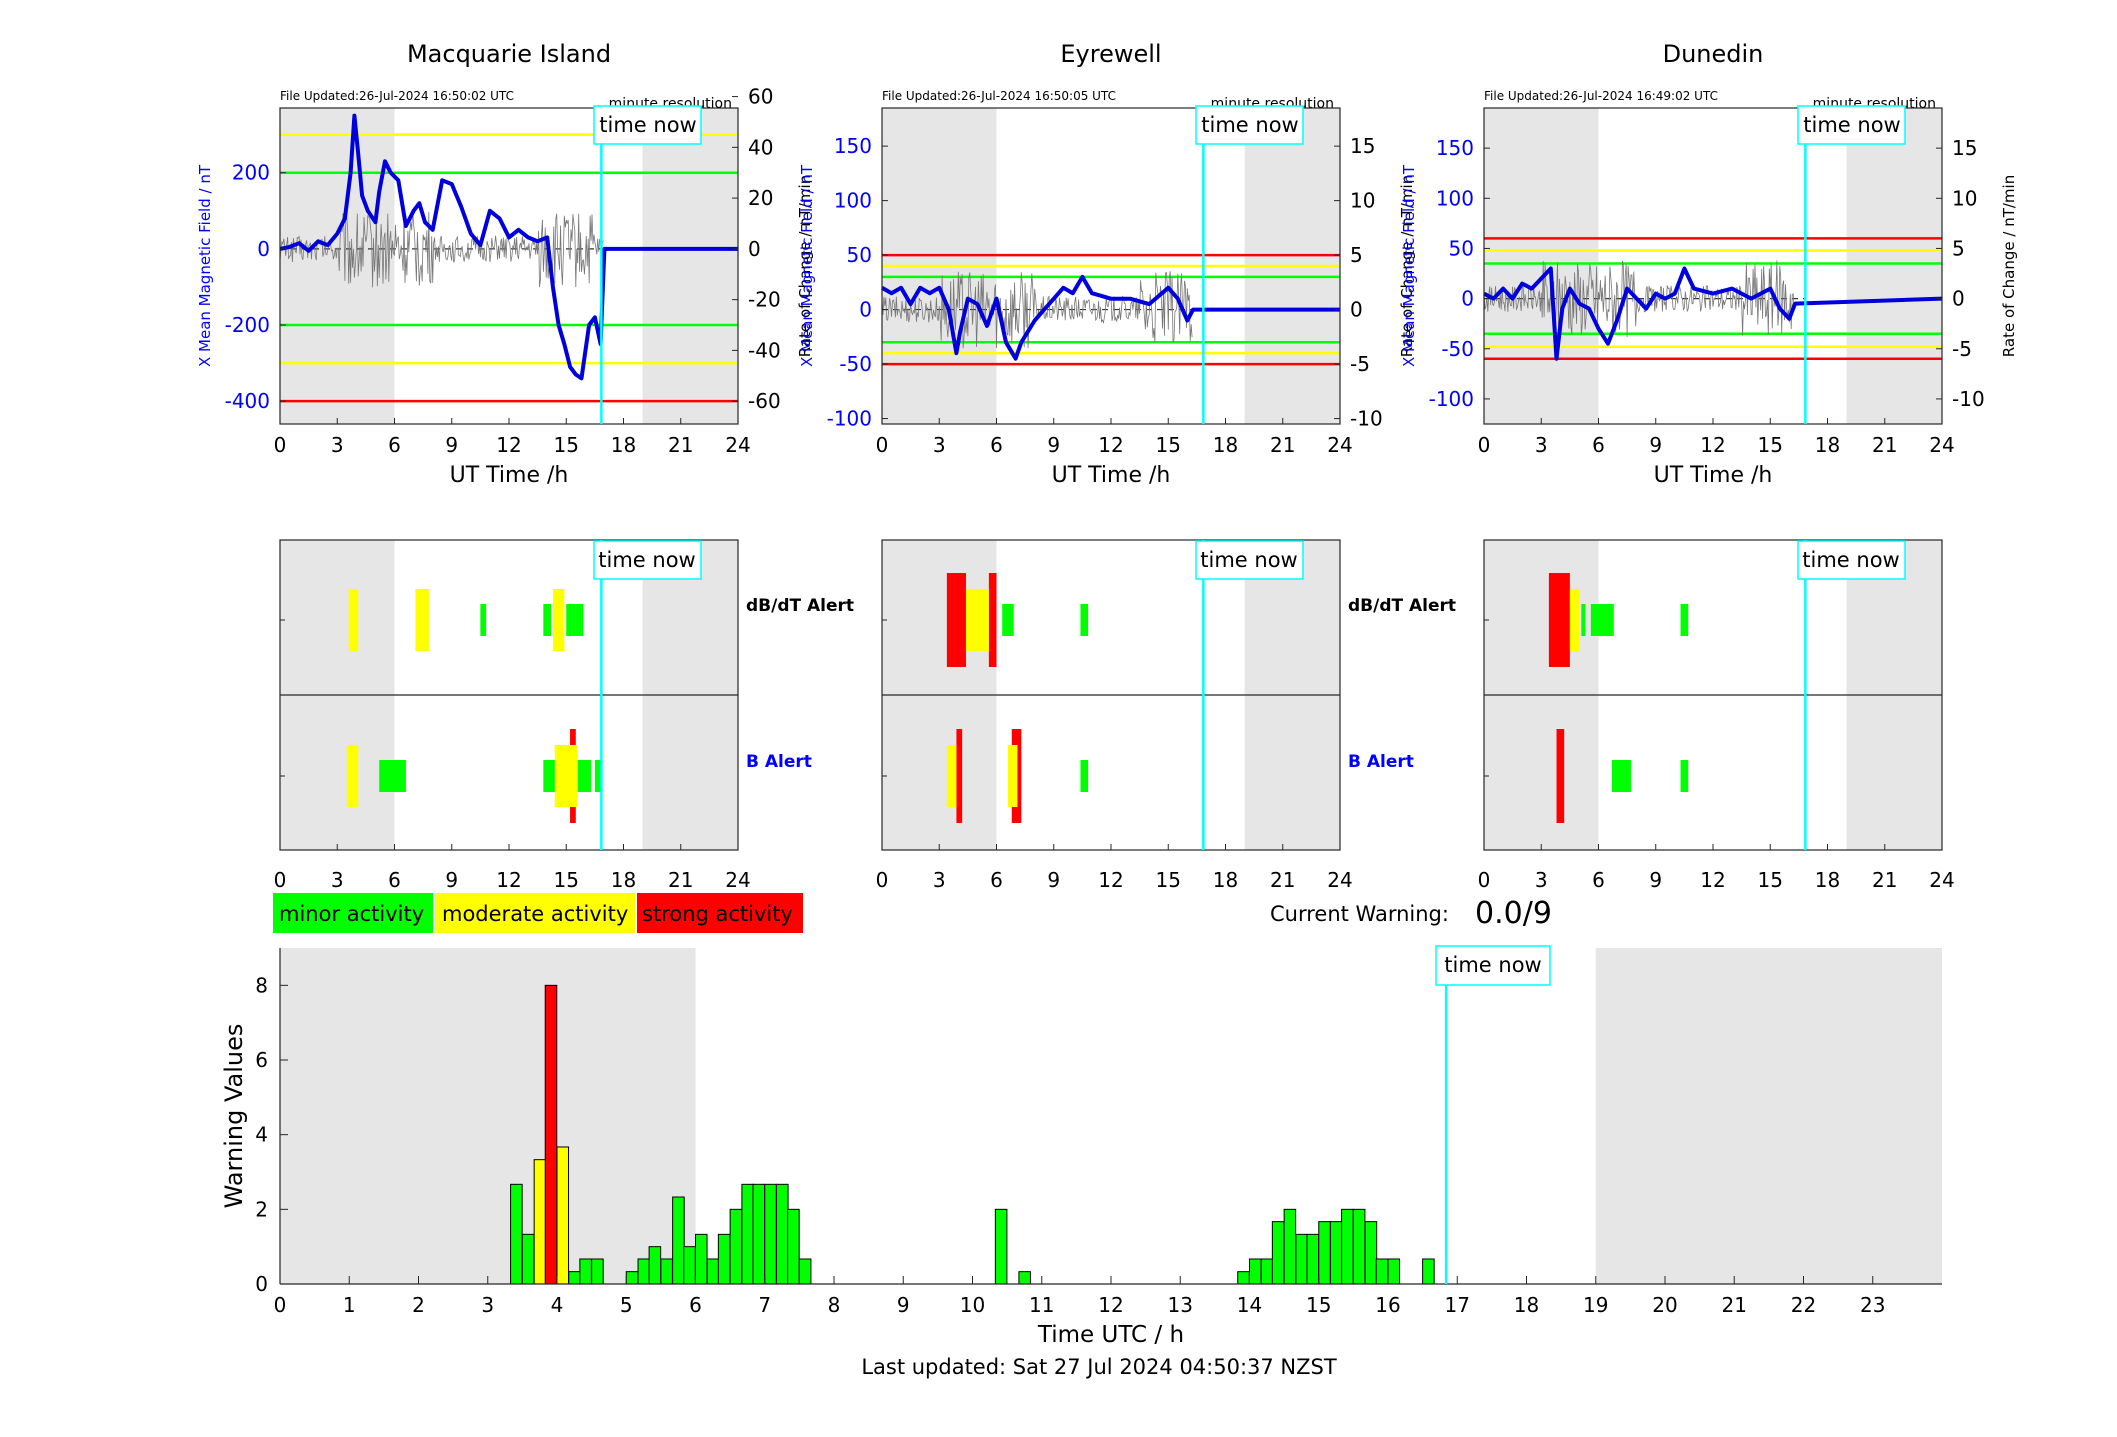 This screenshot has height=1437, width=2117. What do you see at coordinates (418, 1305) in the screenshot?
I see `x-tick-label: 2` at bounding box center [418, 1305].